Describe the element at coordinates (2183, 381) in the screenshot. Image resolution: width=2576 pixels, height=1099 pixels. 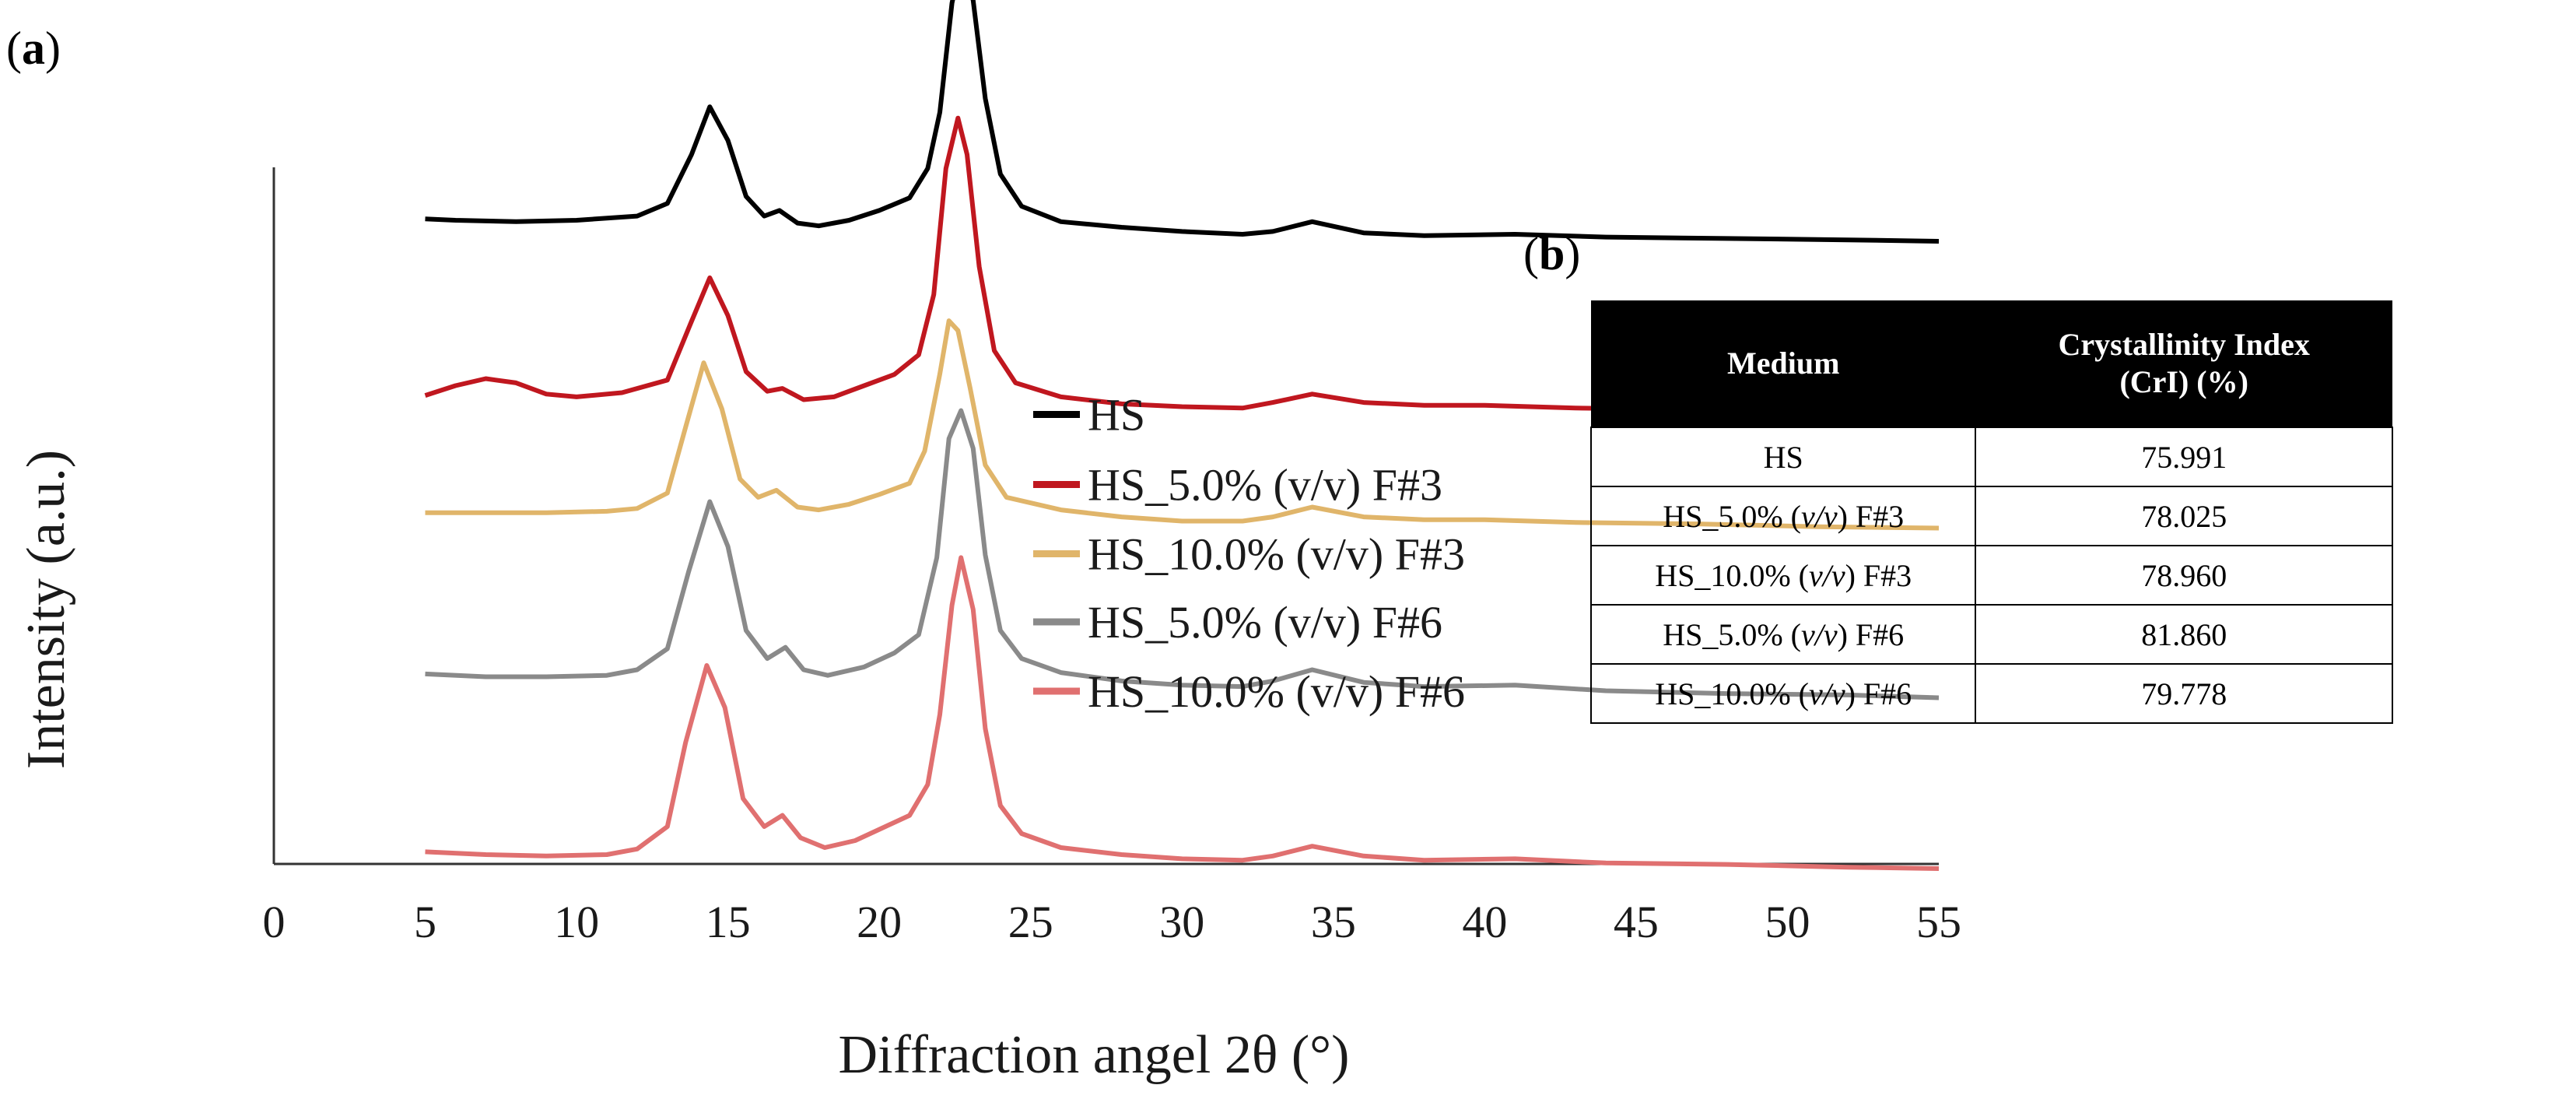
I see `header-cri-line2: (CrI) (%)` at that location.